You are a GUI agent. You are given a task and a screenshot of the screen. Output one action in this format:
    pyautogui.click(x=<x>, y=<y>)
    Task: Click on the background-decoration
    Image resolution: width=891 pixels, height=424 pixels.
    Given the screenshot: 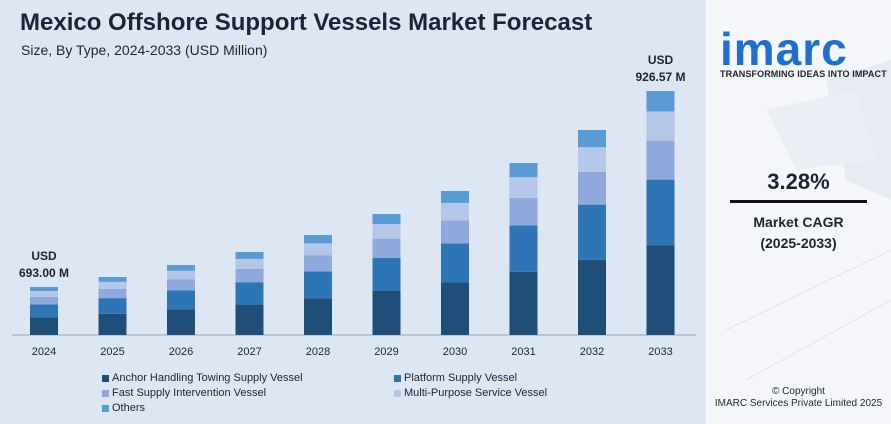 What is the action you would take?
    pyautogui.click(x=808, y=220)
    